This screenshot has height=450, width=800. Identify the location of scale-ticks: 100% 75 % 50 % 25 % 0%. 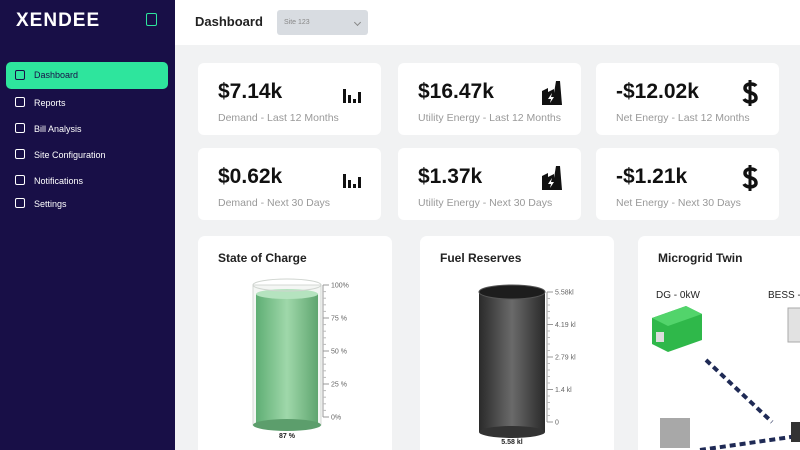
(336, 352).